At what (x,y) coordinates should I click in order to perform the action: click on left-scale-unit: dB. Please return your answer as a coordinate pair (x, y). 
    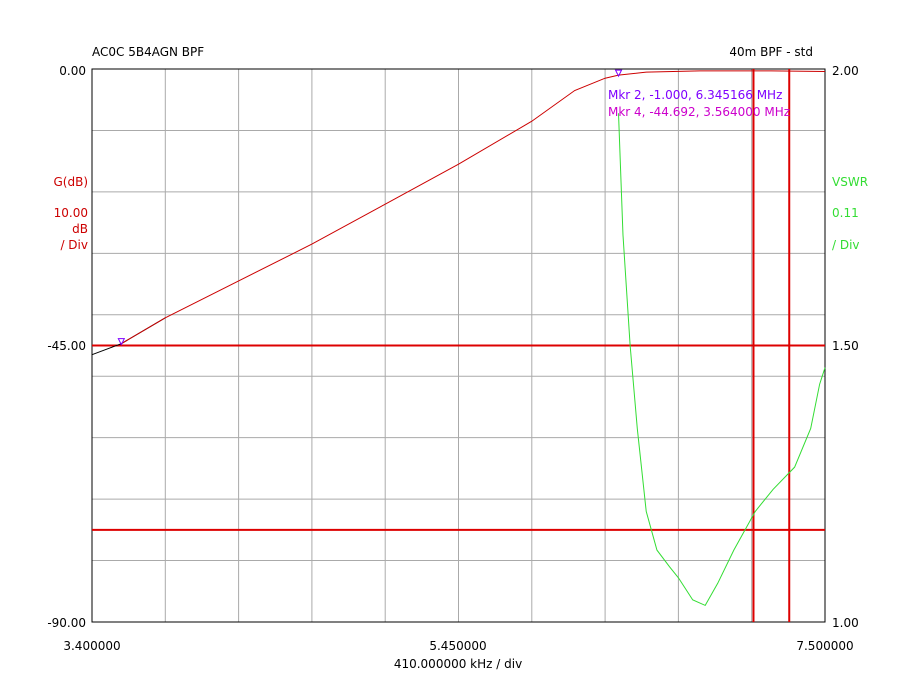
    Looking at the image, I should click on (80, 229).